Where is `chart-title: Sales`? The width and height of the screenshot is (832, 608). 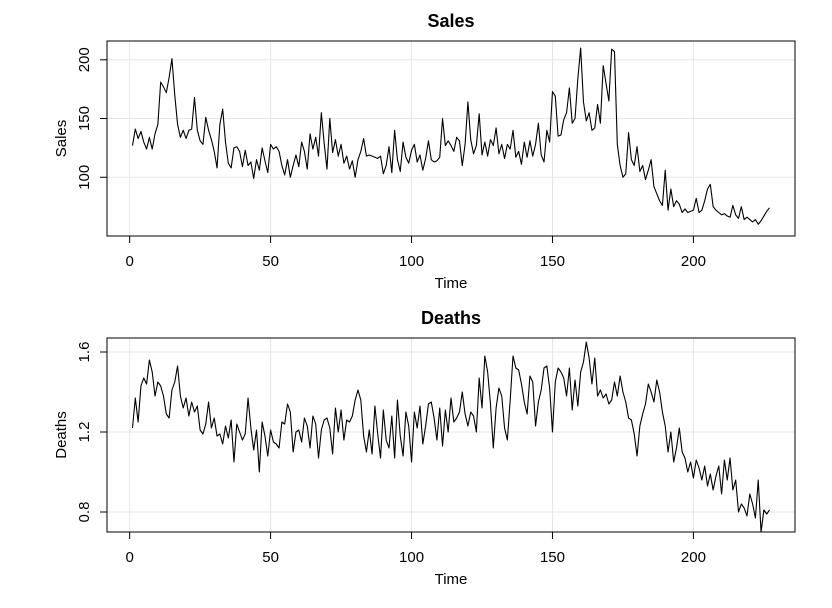
chart-title: Sales is located at coordinates (450, 21).